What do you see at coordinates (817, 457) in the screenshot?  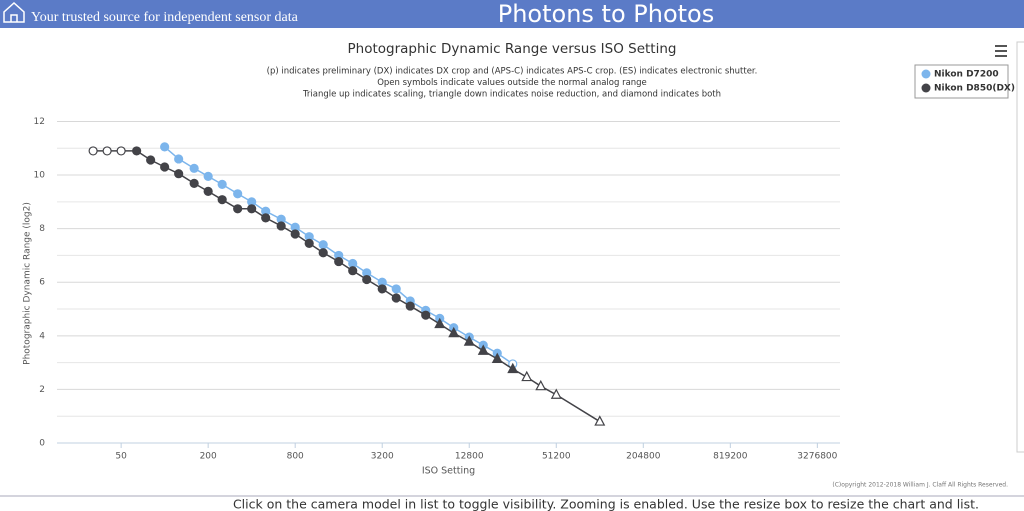 I see `x-tick-label: 3276800` at bounding box center [817, 457].